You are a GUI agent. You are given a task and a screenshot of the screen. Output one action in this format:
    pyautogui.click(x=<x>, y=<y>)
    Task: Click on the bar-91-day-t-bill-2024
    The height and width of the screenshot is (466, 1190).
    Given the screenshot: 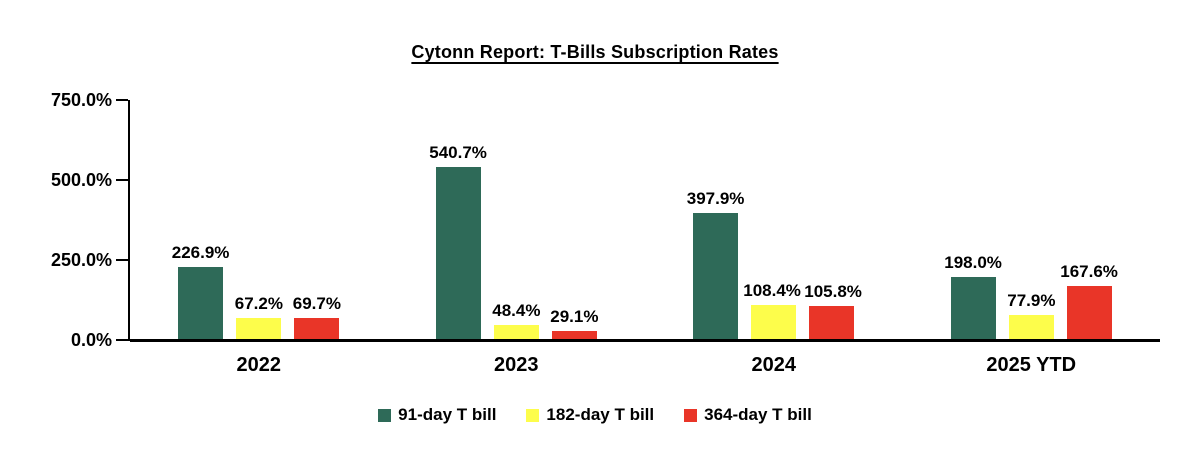 What is the action you would take?
    pyautogui.click(x=716, y=276)
    